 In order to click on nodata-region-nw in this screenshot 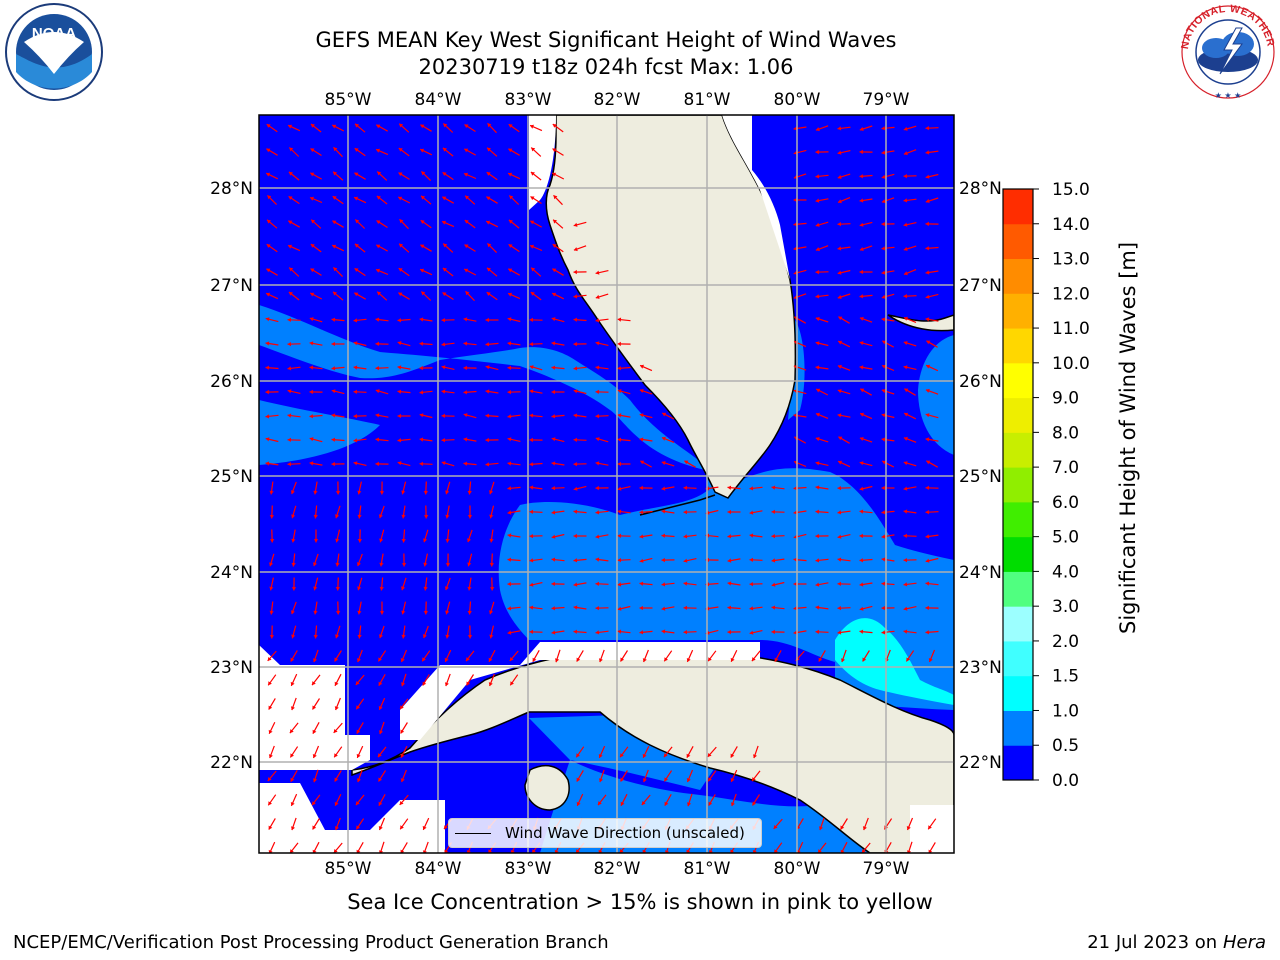, I will do `click(542, 162)`.